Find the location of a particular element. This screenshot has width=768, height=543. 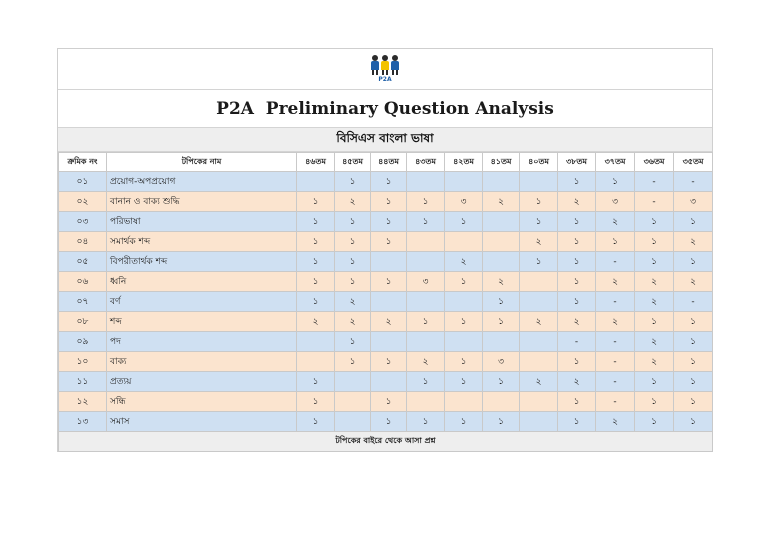

column-header-topic: টপিকের নাম is located at coordinates (201, 162).